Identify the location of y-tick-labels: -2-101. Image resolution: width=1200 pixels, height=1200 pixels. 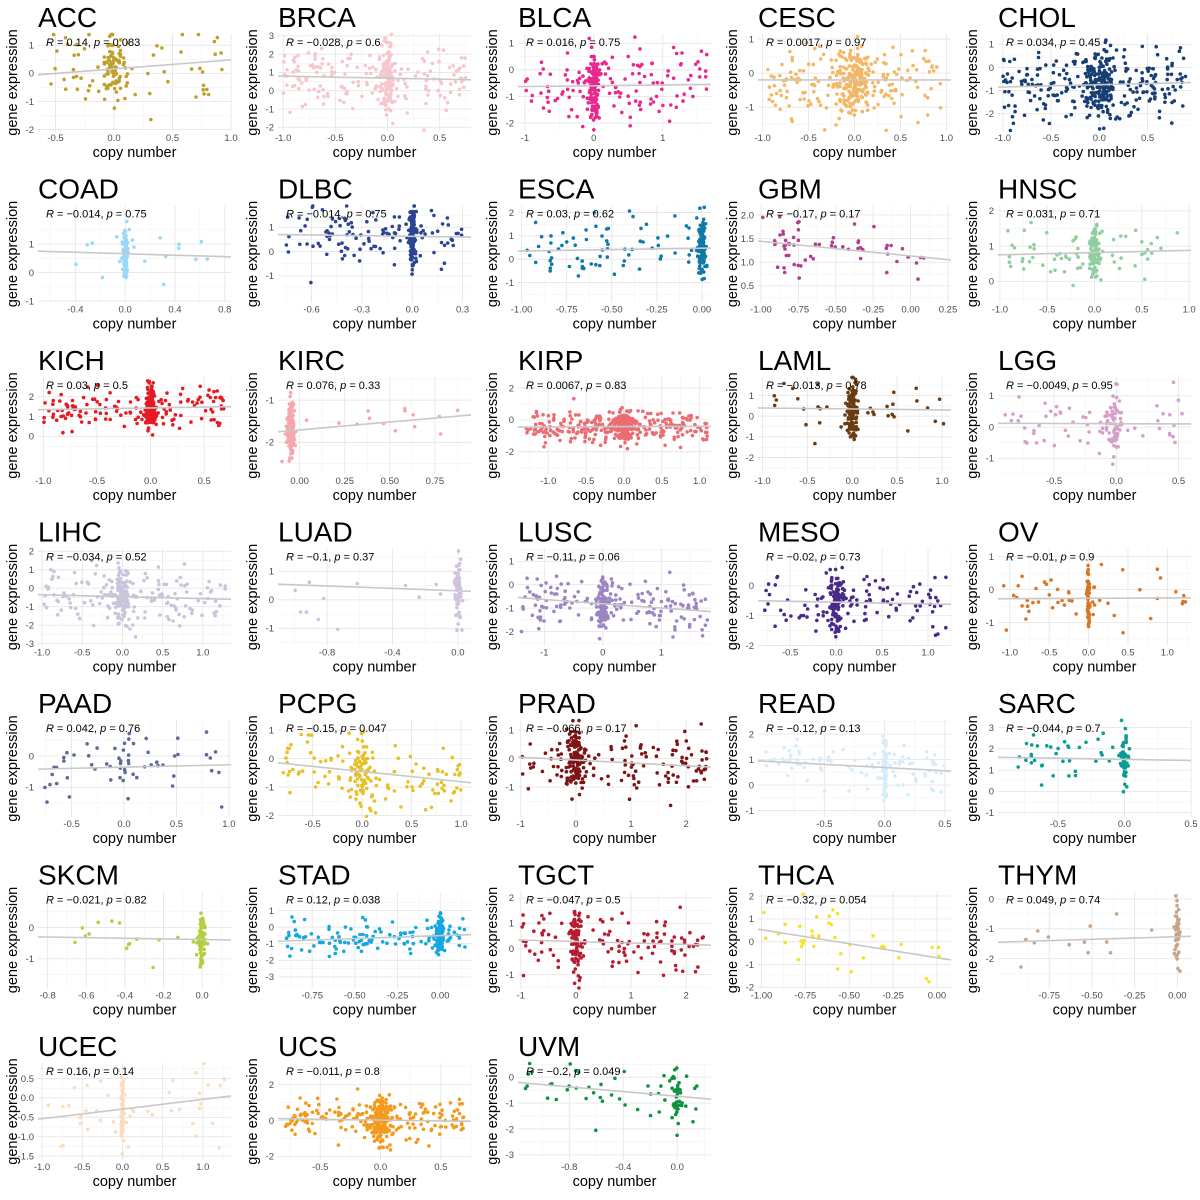
(510, 597).